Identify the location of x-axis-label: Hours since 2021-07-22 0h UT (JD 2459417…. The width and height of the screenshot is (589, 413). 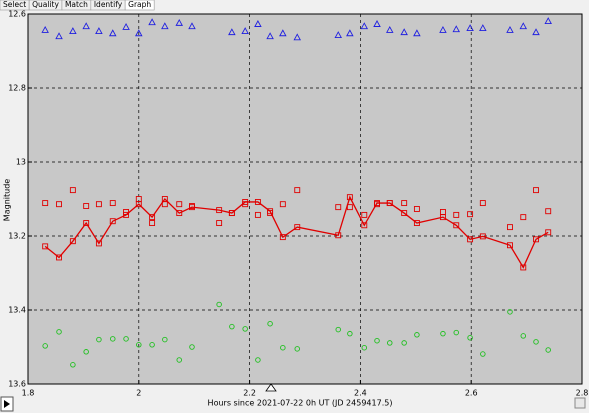
(300, 403).